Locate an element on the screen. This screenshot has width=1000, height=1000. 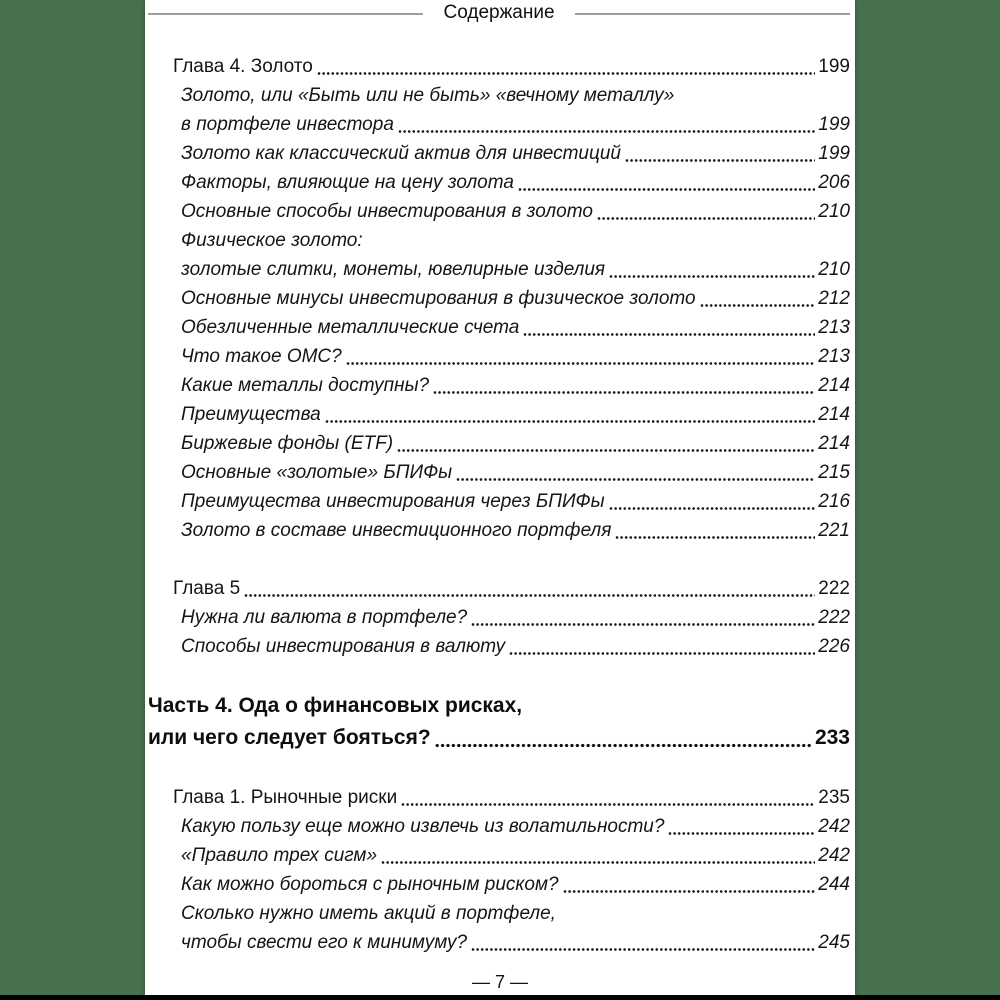
header-rule-left is located at coordinates (286, 14).